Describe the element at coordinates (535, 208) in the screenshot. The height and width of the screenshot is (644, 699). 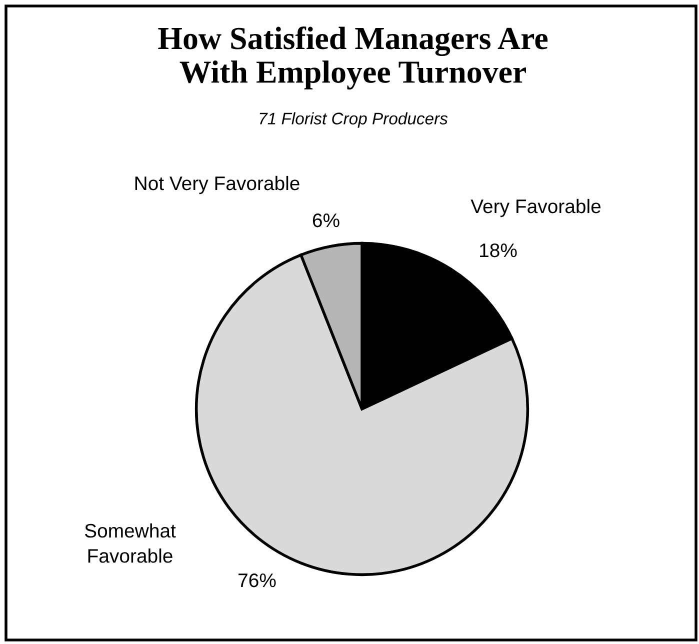
I see `slice-label: Very Favorable` at that location.